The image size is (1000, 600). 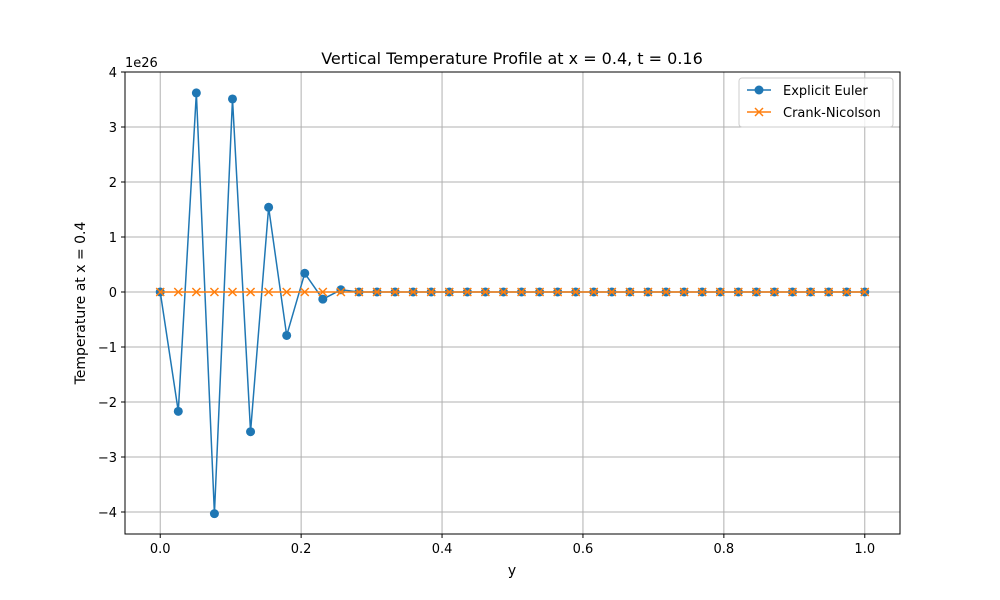 What do you see at coordinates (107, 458) in the screenshot?
I see `y-tick-label: −3` at bounding box center [107, 458].